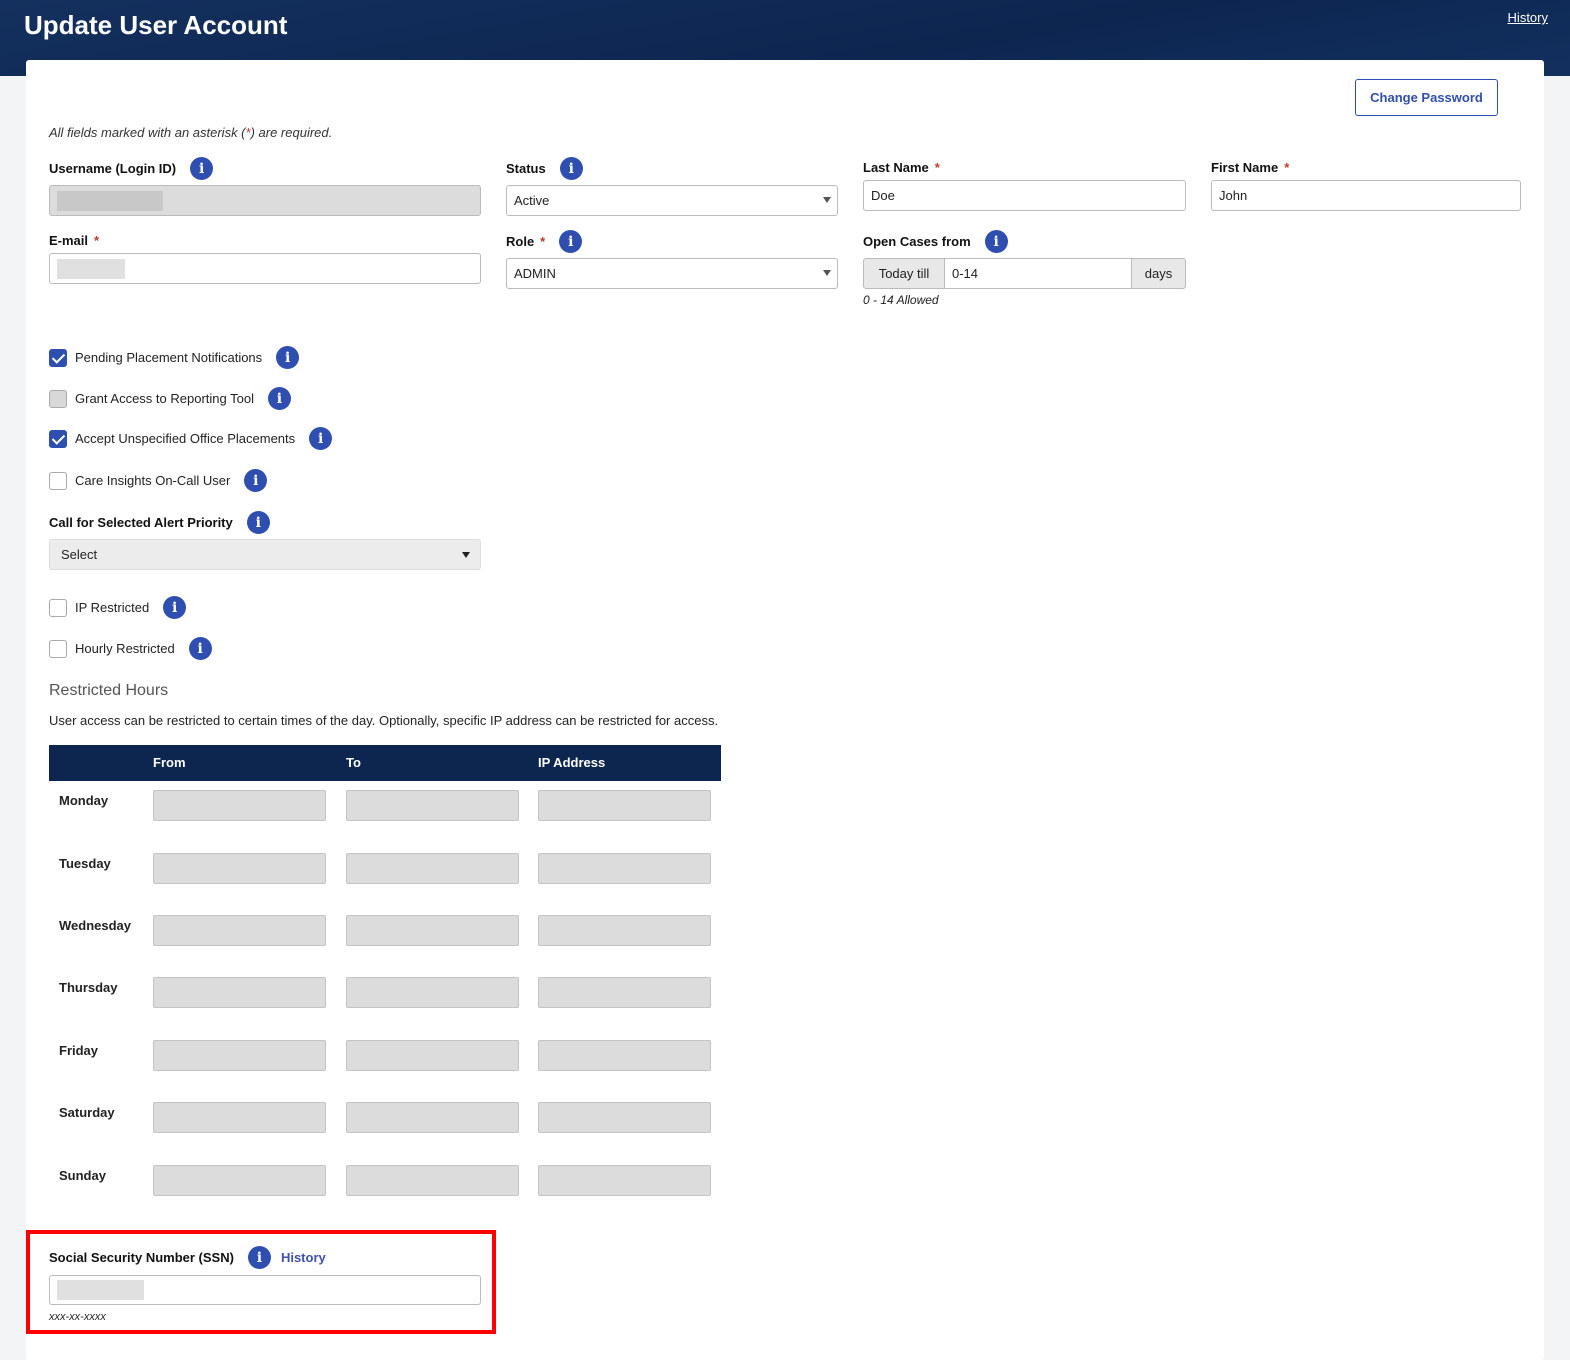 This screenshot has height=1360, width=1570. What do you see at coordinates (58, 438) in the screenshot?
I see `unspecified-office-checkbox` at bounding box center [58, 438].